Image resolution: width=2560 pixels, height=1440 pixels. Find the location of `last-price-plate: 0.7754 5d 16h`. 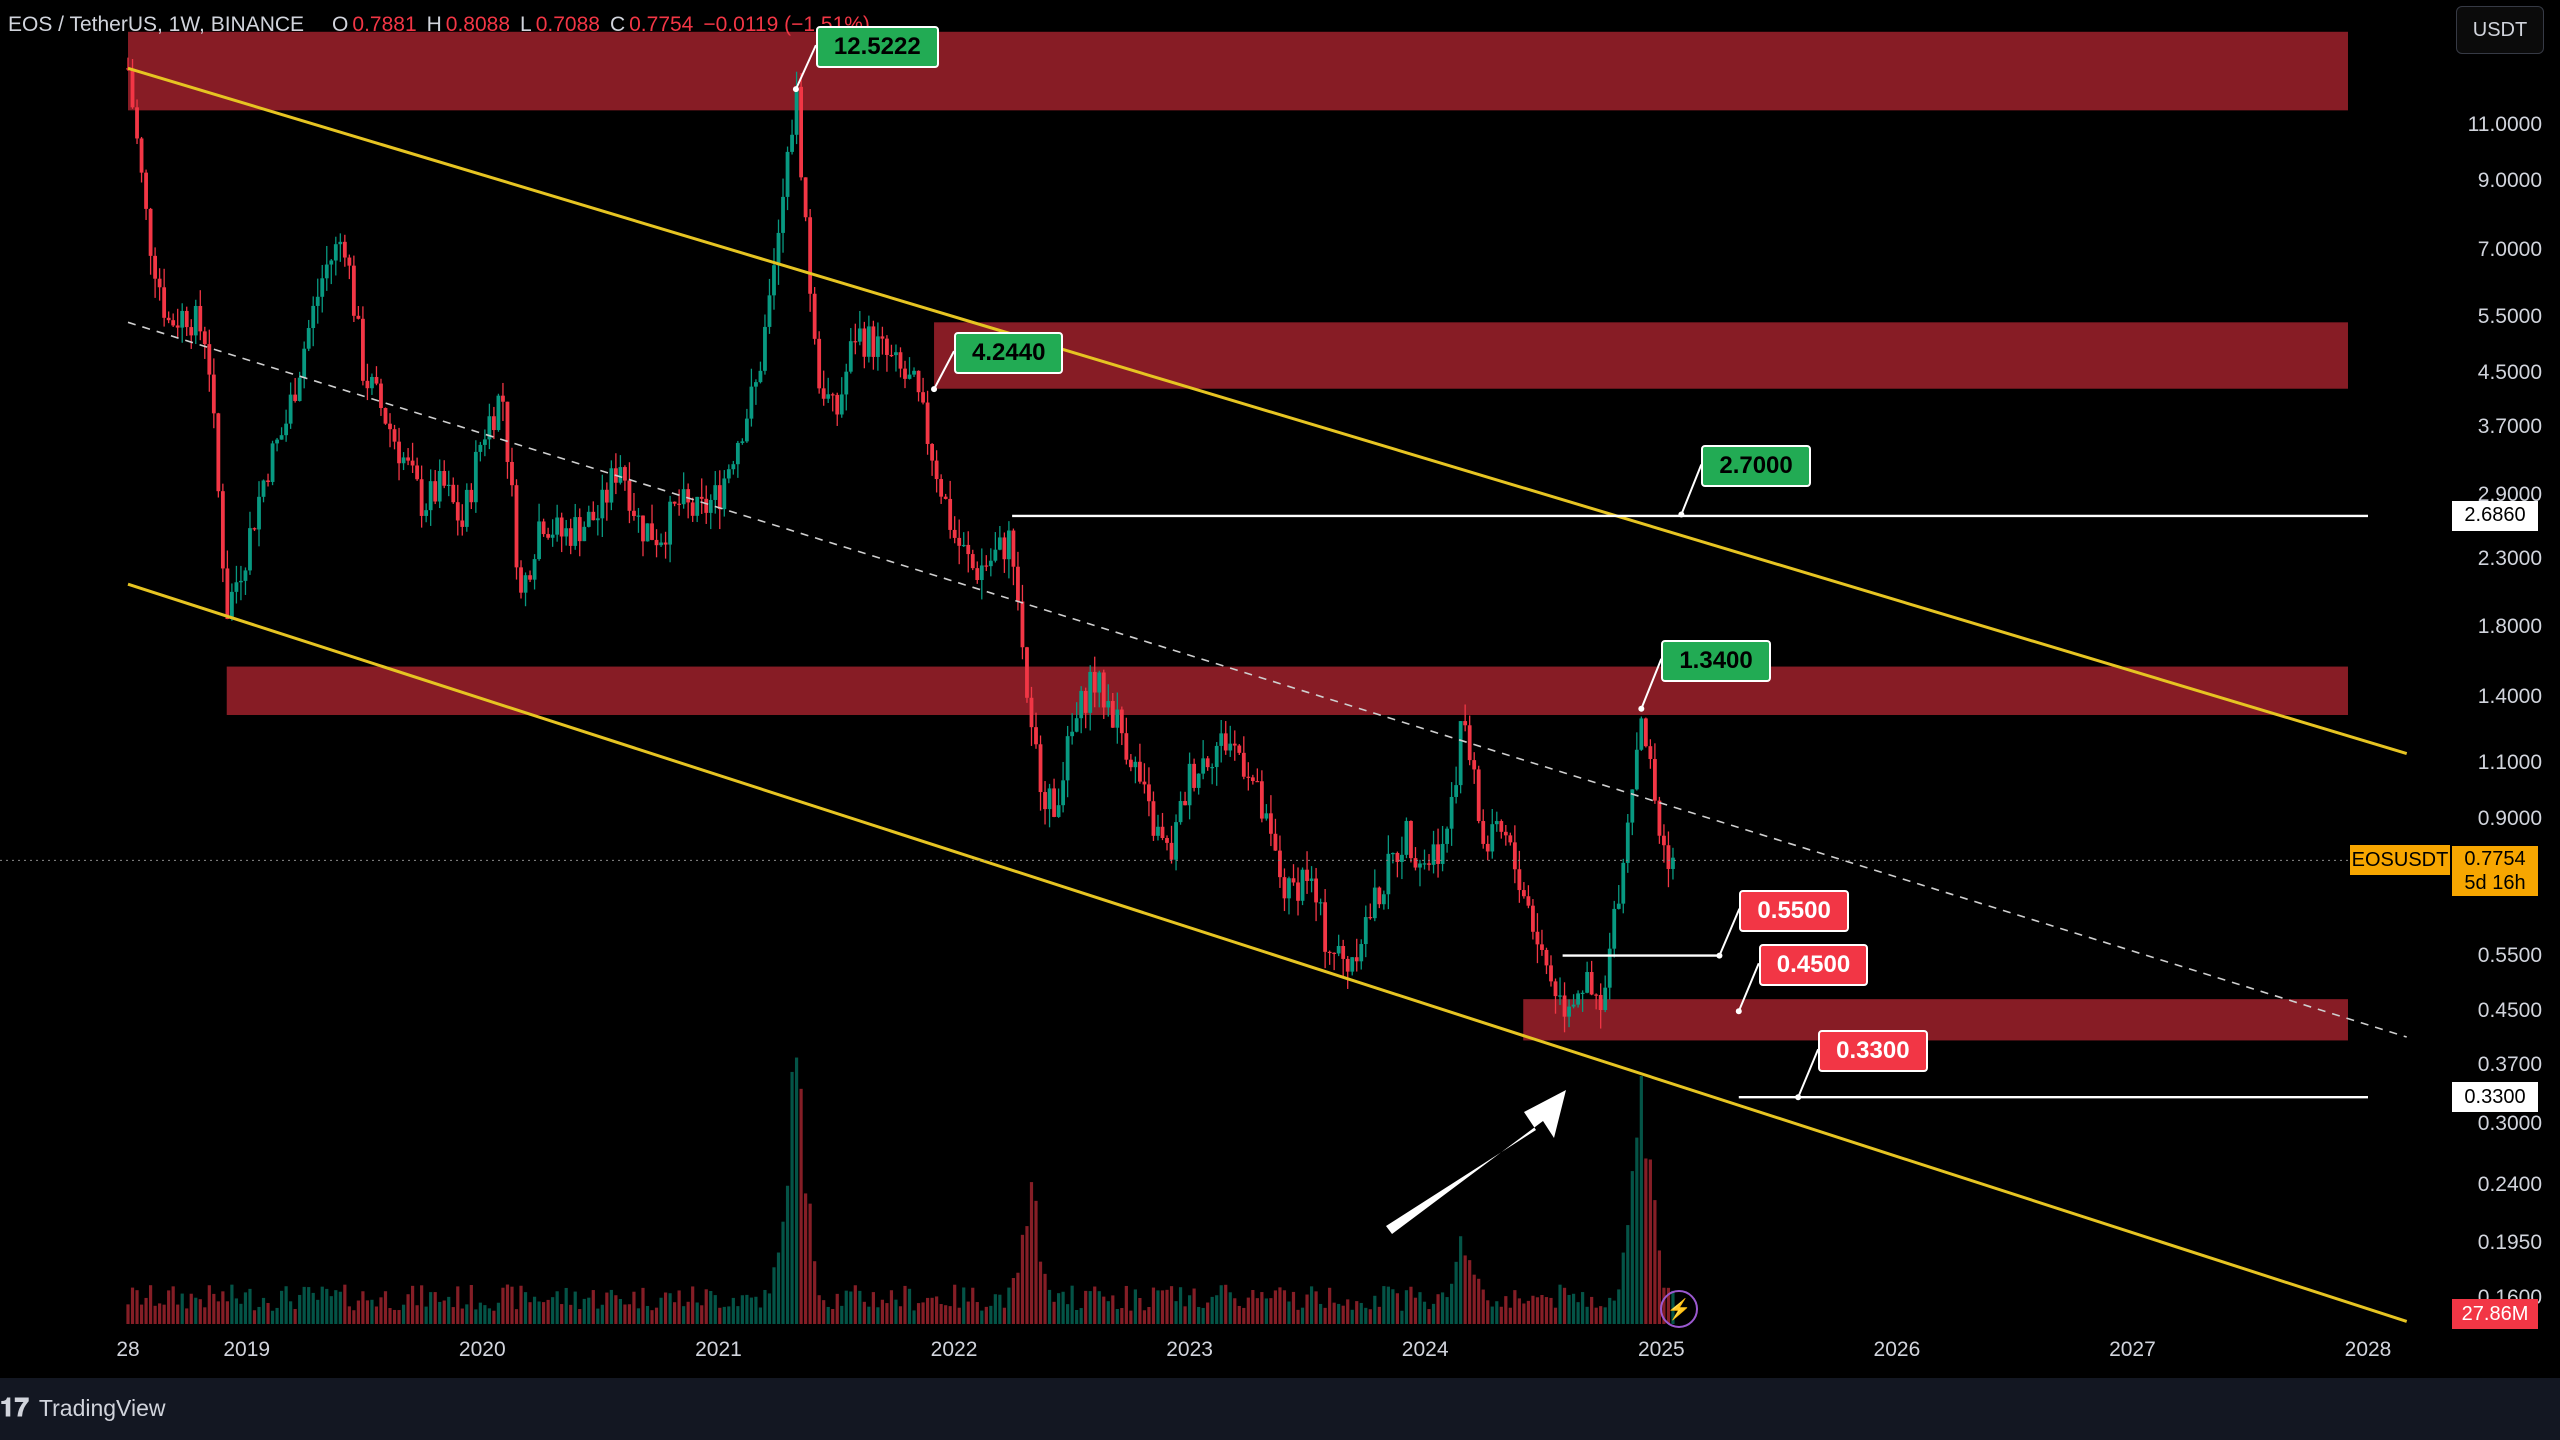

last-price-plate: 0.7754 5d 16h is located at coordinates (2495, 871).